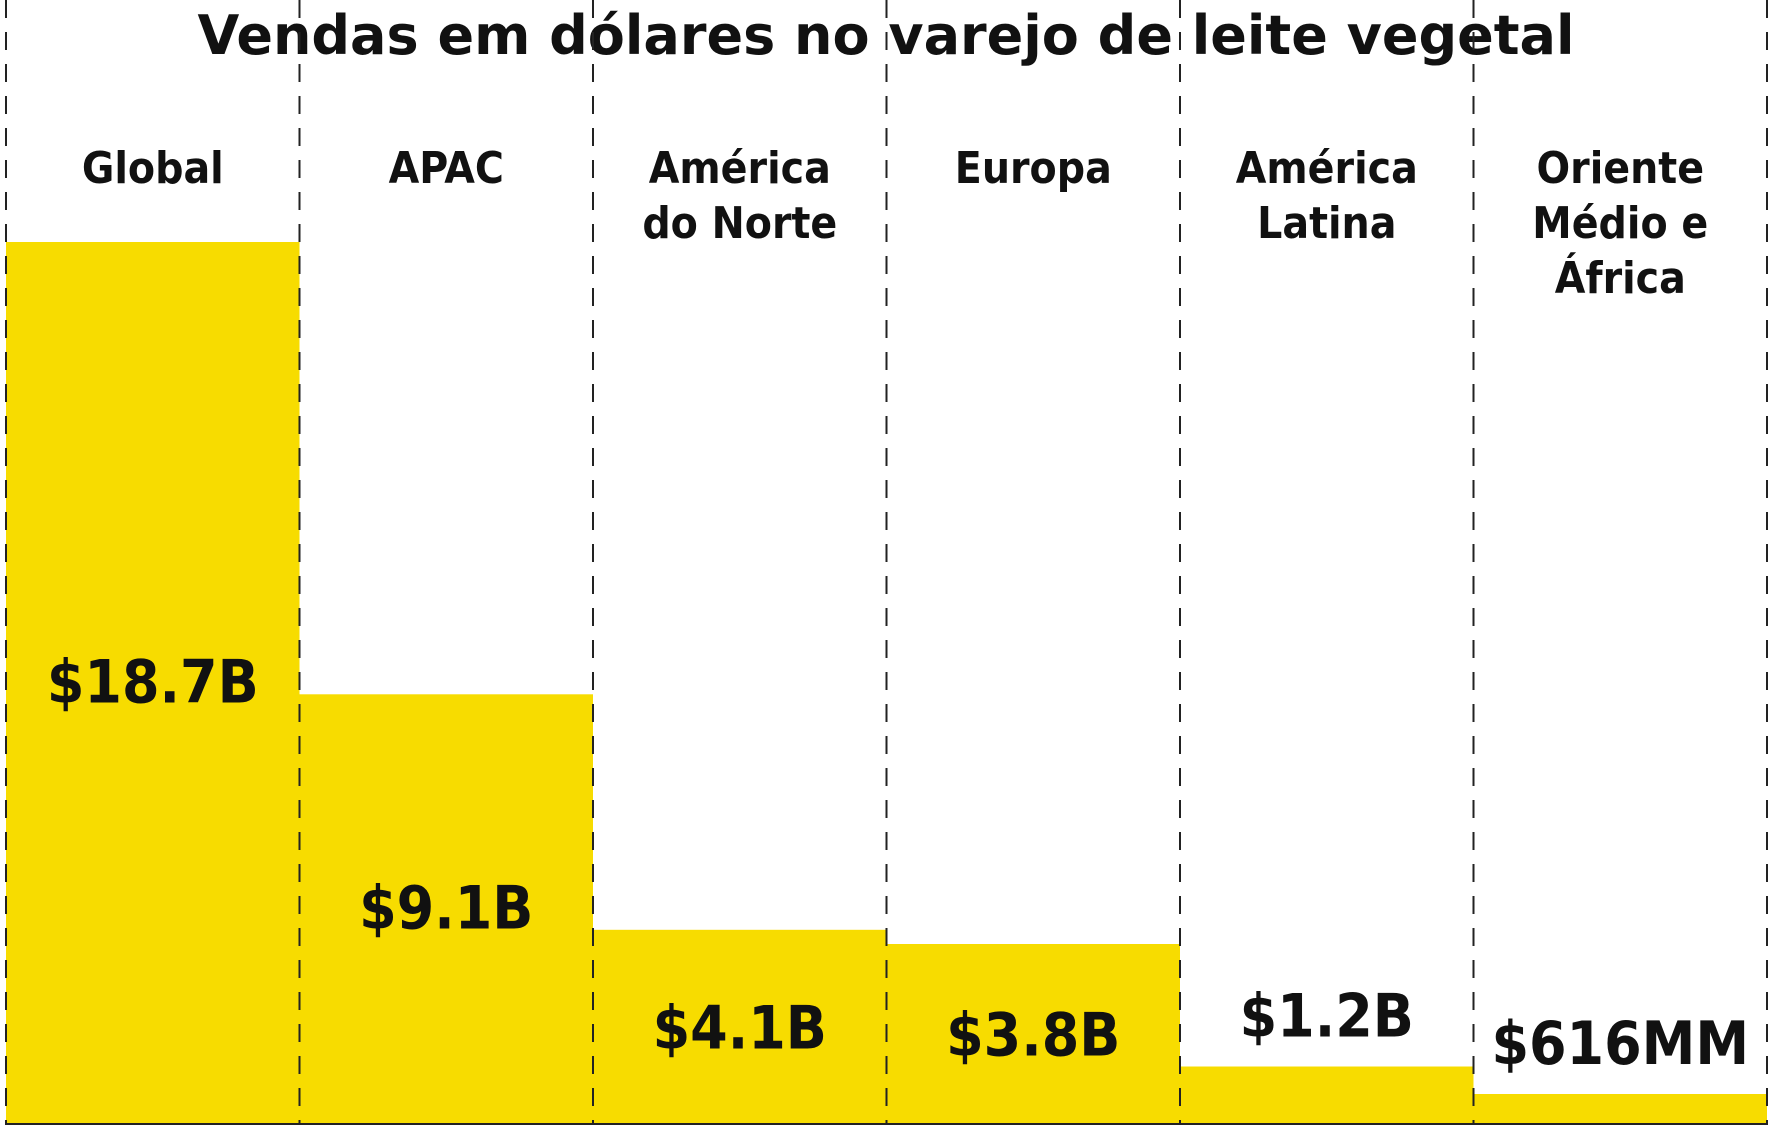  Describe the element at coordinates (1326, 223) in the screenshot. I see `category-label-line: Latina` at that location.